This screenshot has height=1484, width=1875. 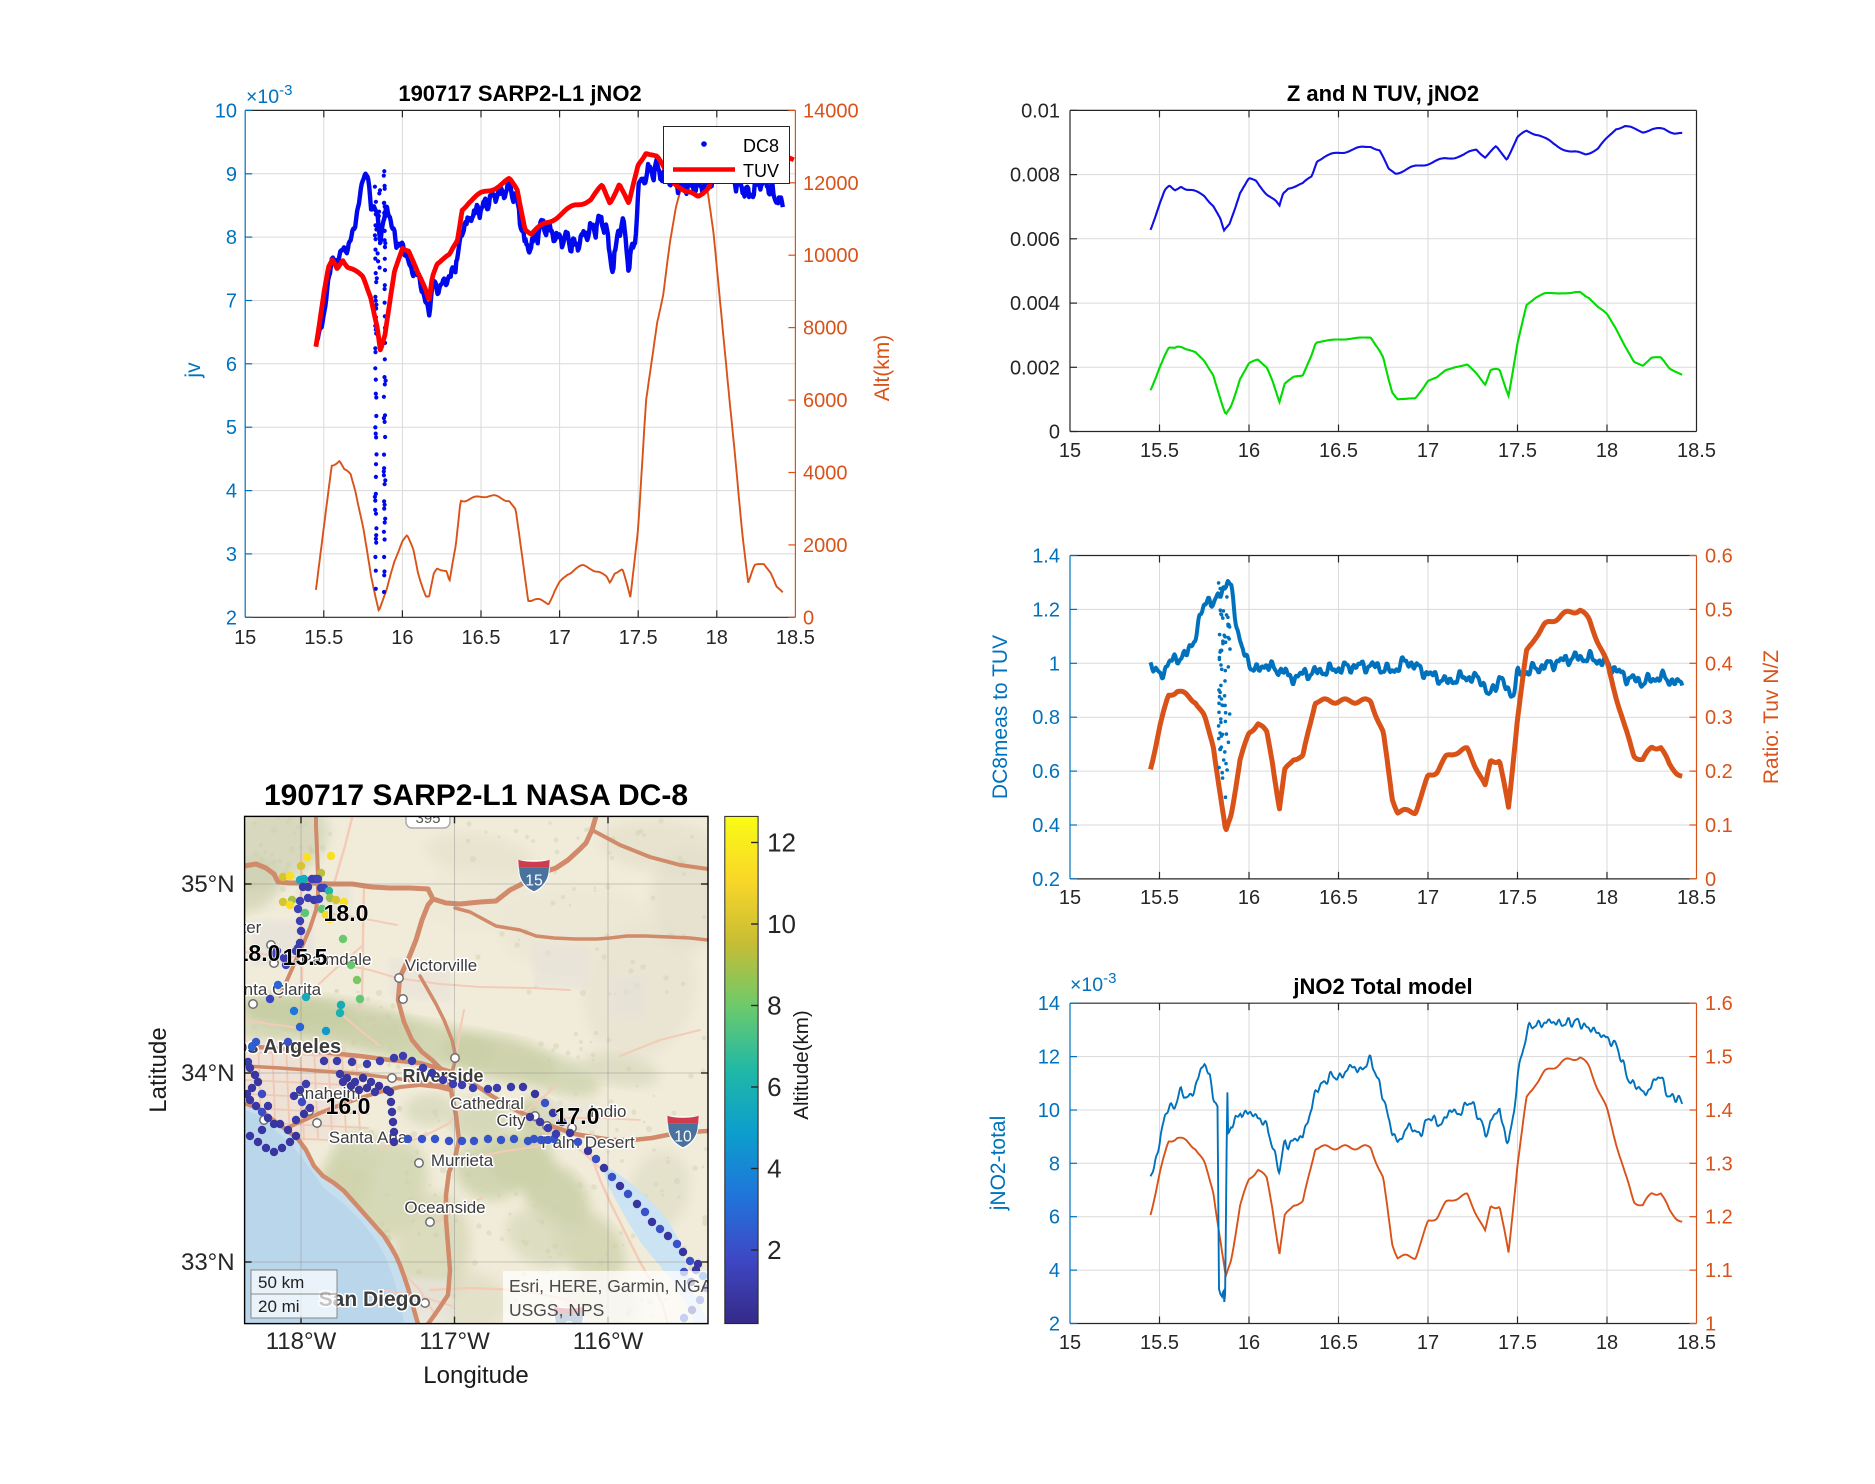 What do you see at coordinates (613, 1286) in the screenshot?
I see `svg-text: Esri, HERE, Garmin, NGA,` at bounding box center [613, 1286].